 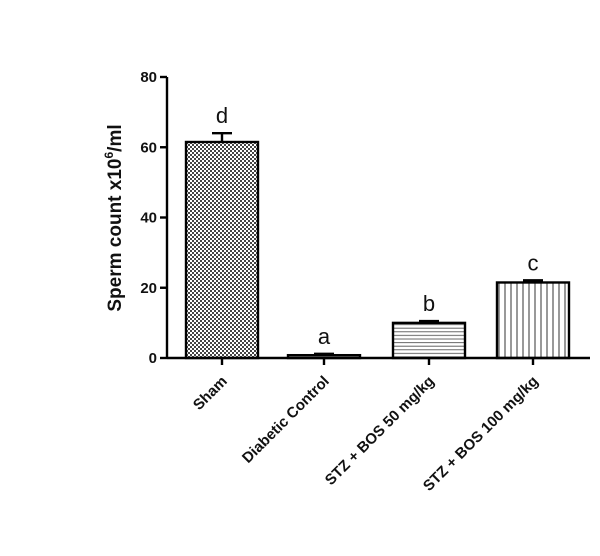 What do you see at coordinates (429, 303) in the screenshot?
I see `significance-label: b` at bounding box center [429, 303].